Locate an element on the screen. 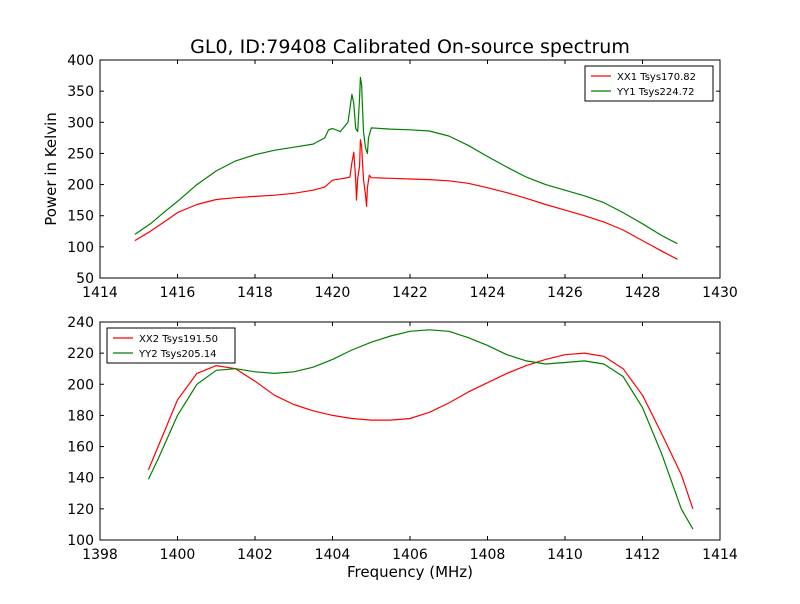 Image resolution: width=800 pixels, height=604 pixels. y-tick-label: 400 is located at coordinates (80, 61).